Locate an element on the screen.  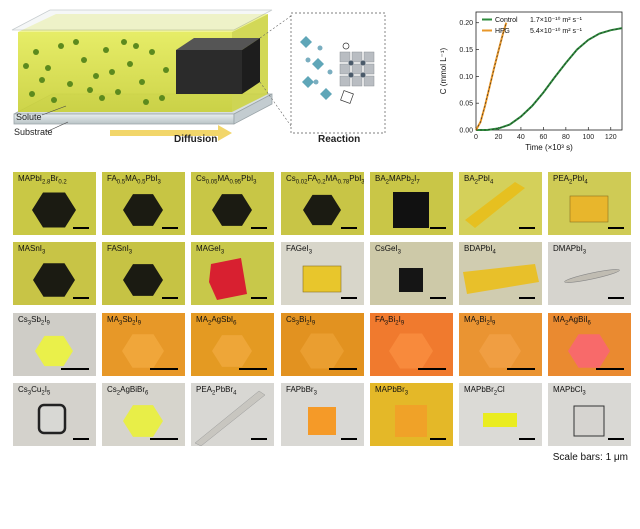
legend-entry: HFG is located at coordinates (502, 31).